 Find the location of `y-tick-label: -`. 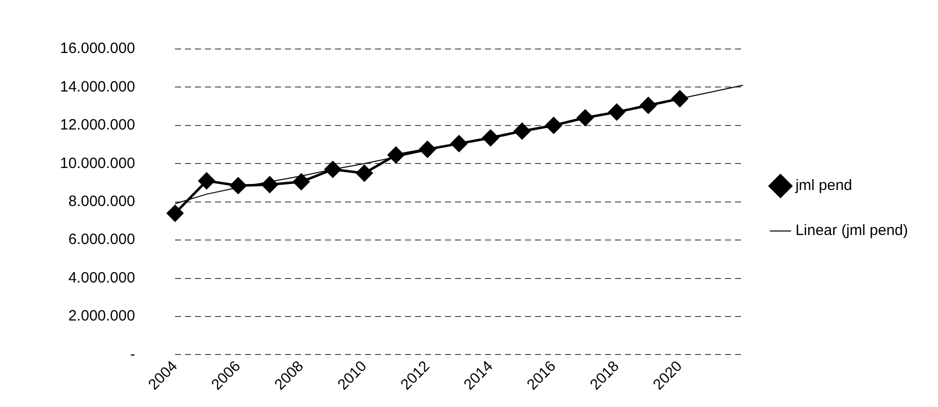

y-tick-label: - is located at coordinates (133, 354).